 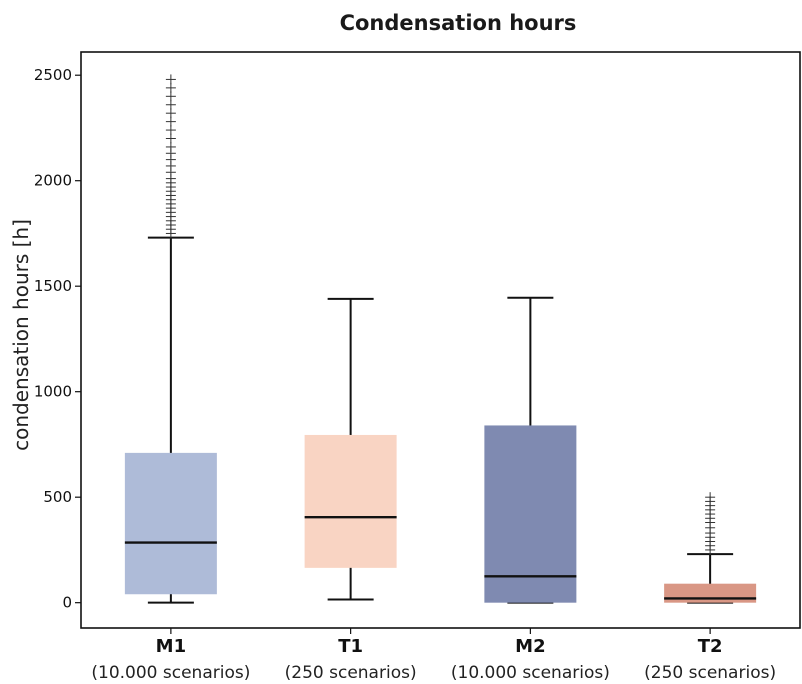 I want to click on y-axis-label: condensation hours [h], so click(x=21, y=335).